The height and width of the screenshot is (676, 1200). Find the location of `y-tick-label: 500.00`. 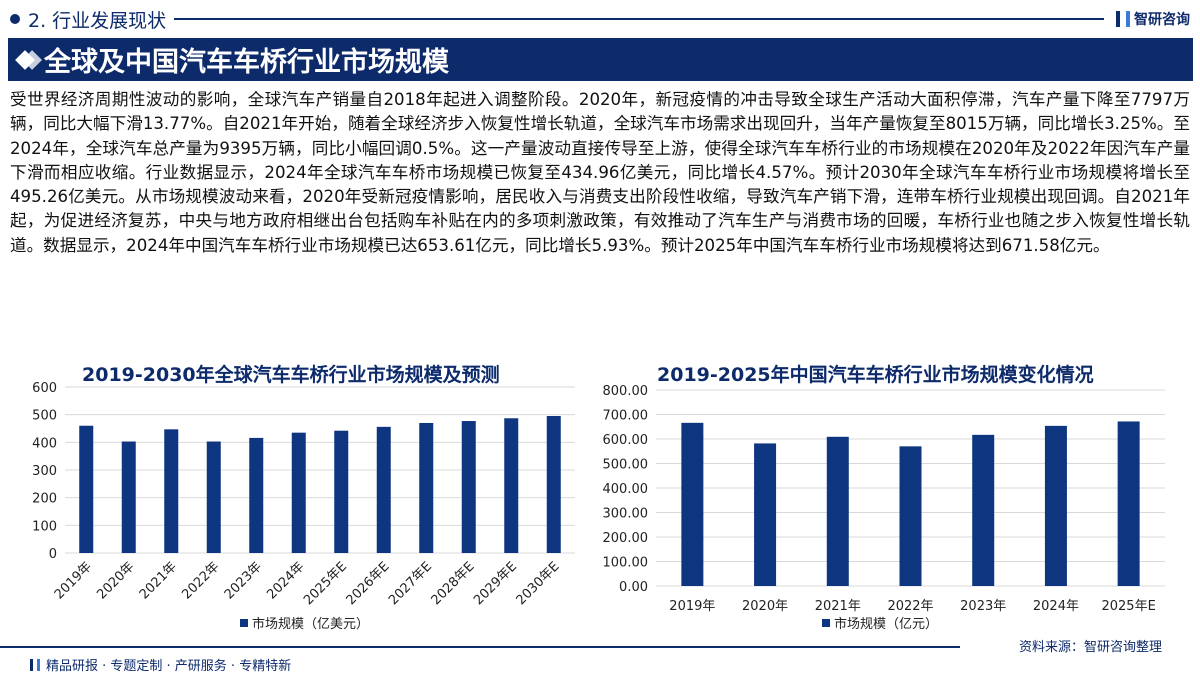

y-tick-label: 500.00 is located at coordinates (626, 465).